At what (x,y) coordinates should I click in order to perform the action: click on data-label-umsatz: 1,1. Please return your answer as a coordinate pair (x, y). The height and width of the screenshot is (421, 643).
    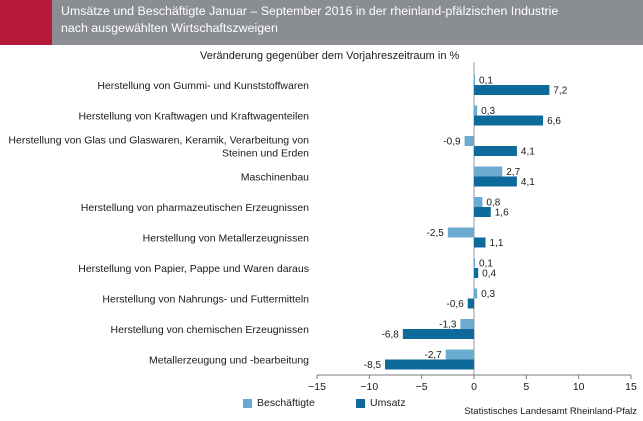
    Looking at the image, I should click on (497, 243).